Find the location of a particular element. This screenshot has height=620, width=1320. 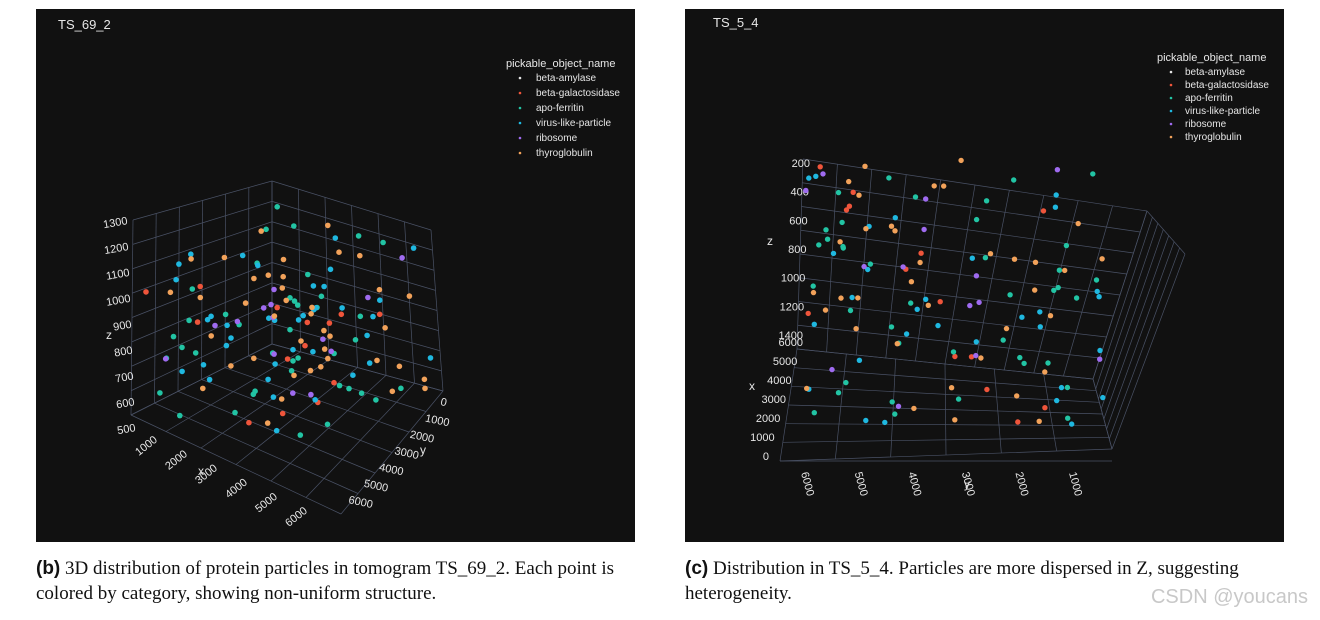

x-tick-label: 5000 is located at coordinates (266, 503).